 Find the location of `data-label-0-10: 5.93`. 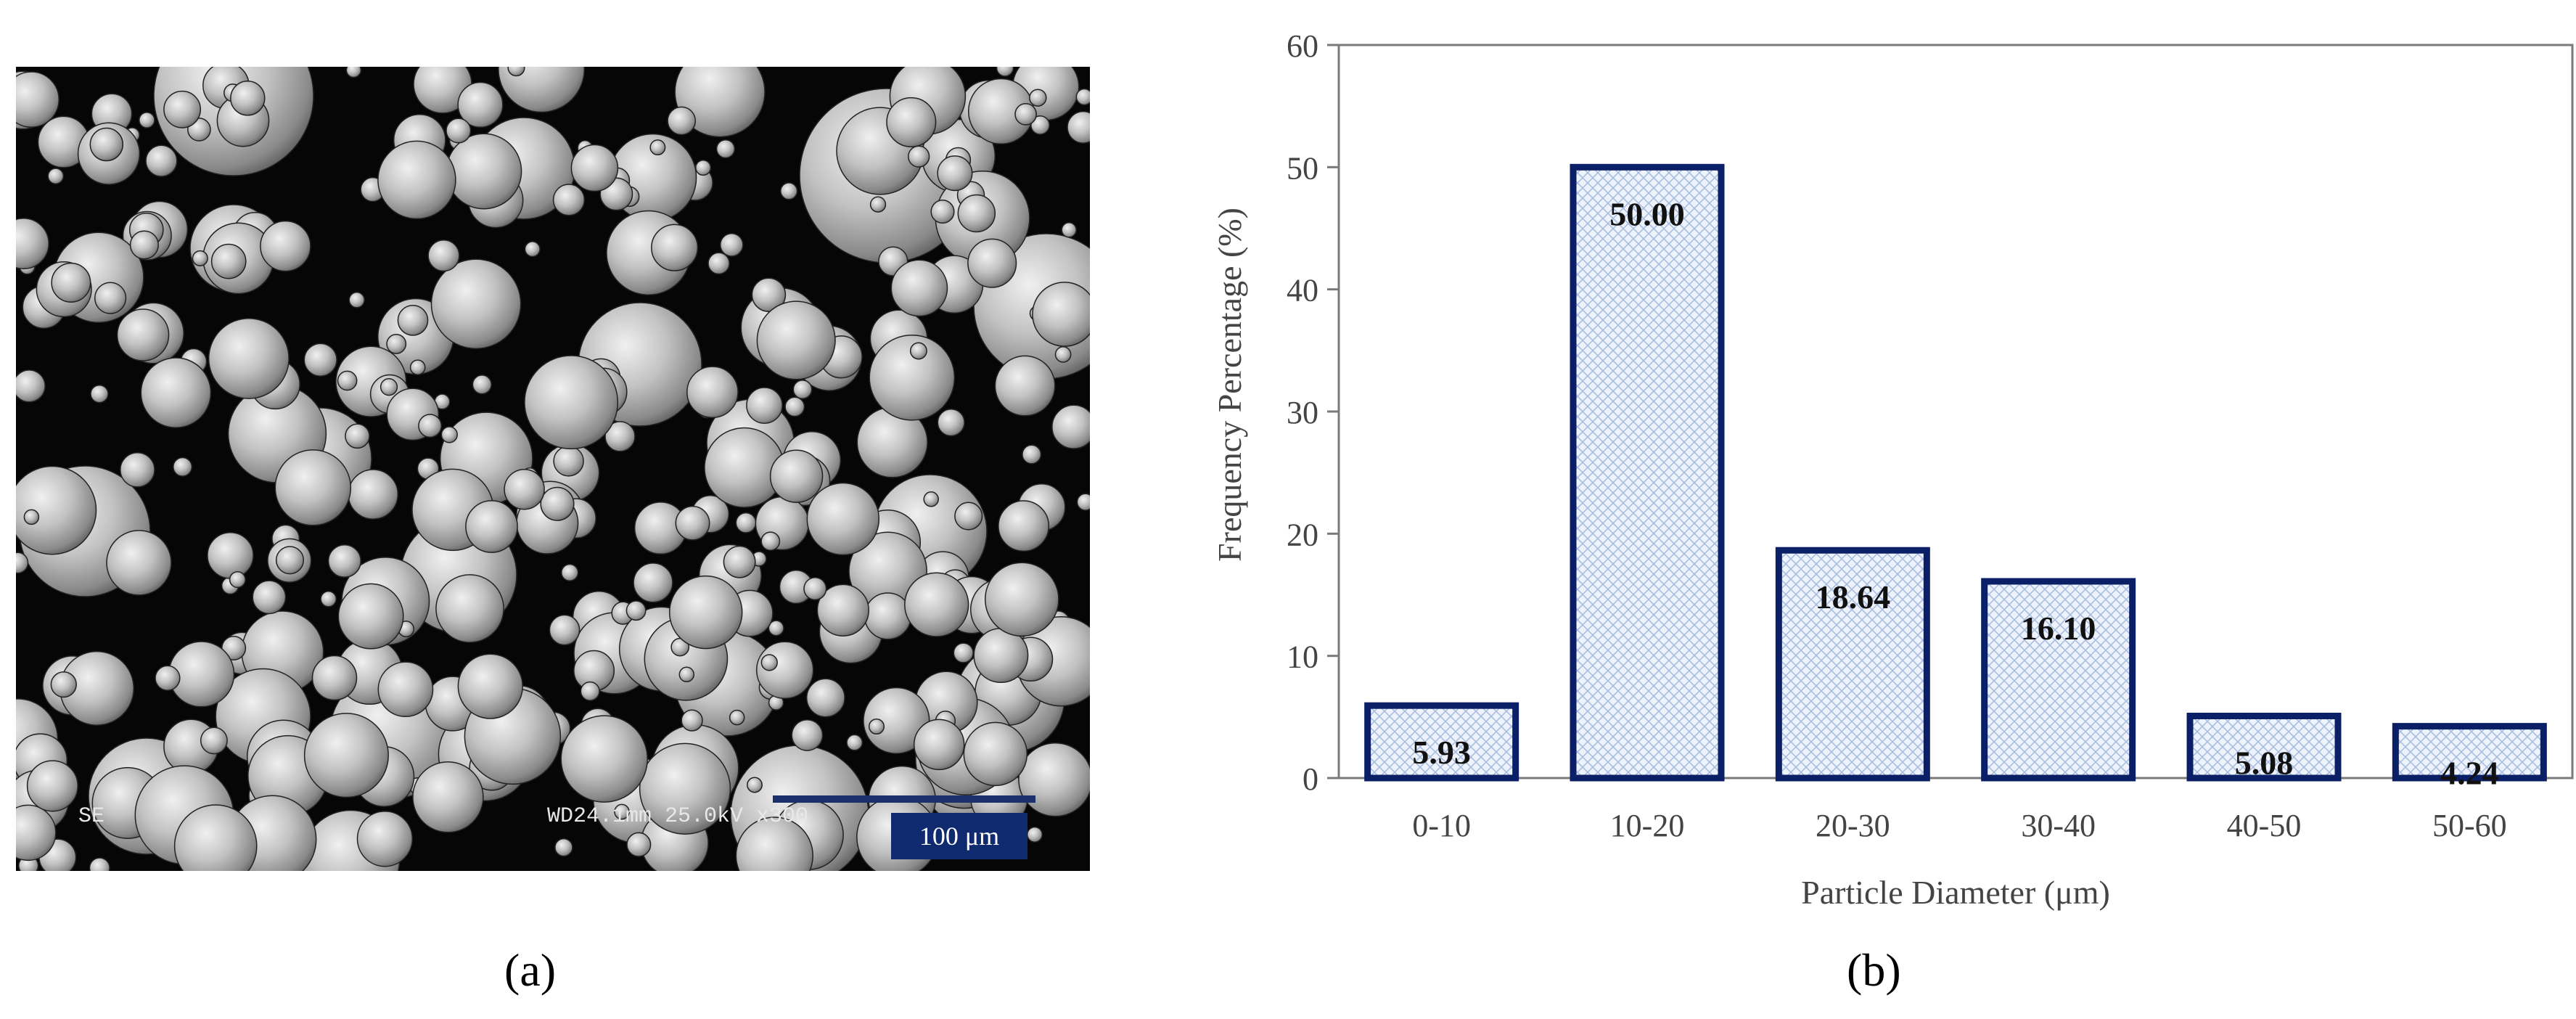

data-label-0-10: 5.93 is located at coordinates (1441, 753).